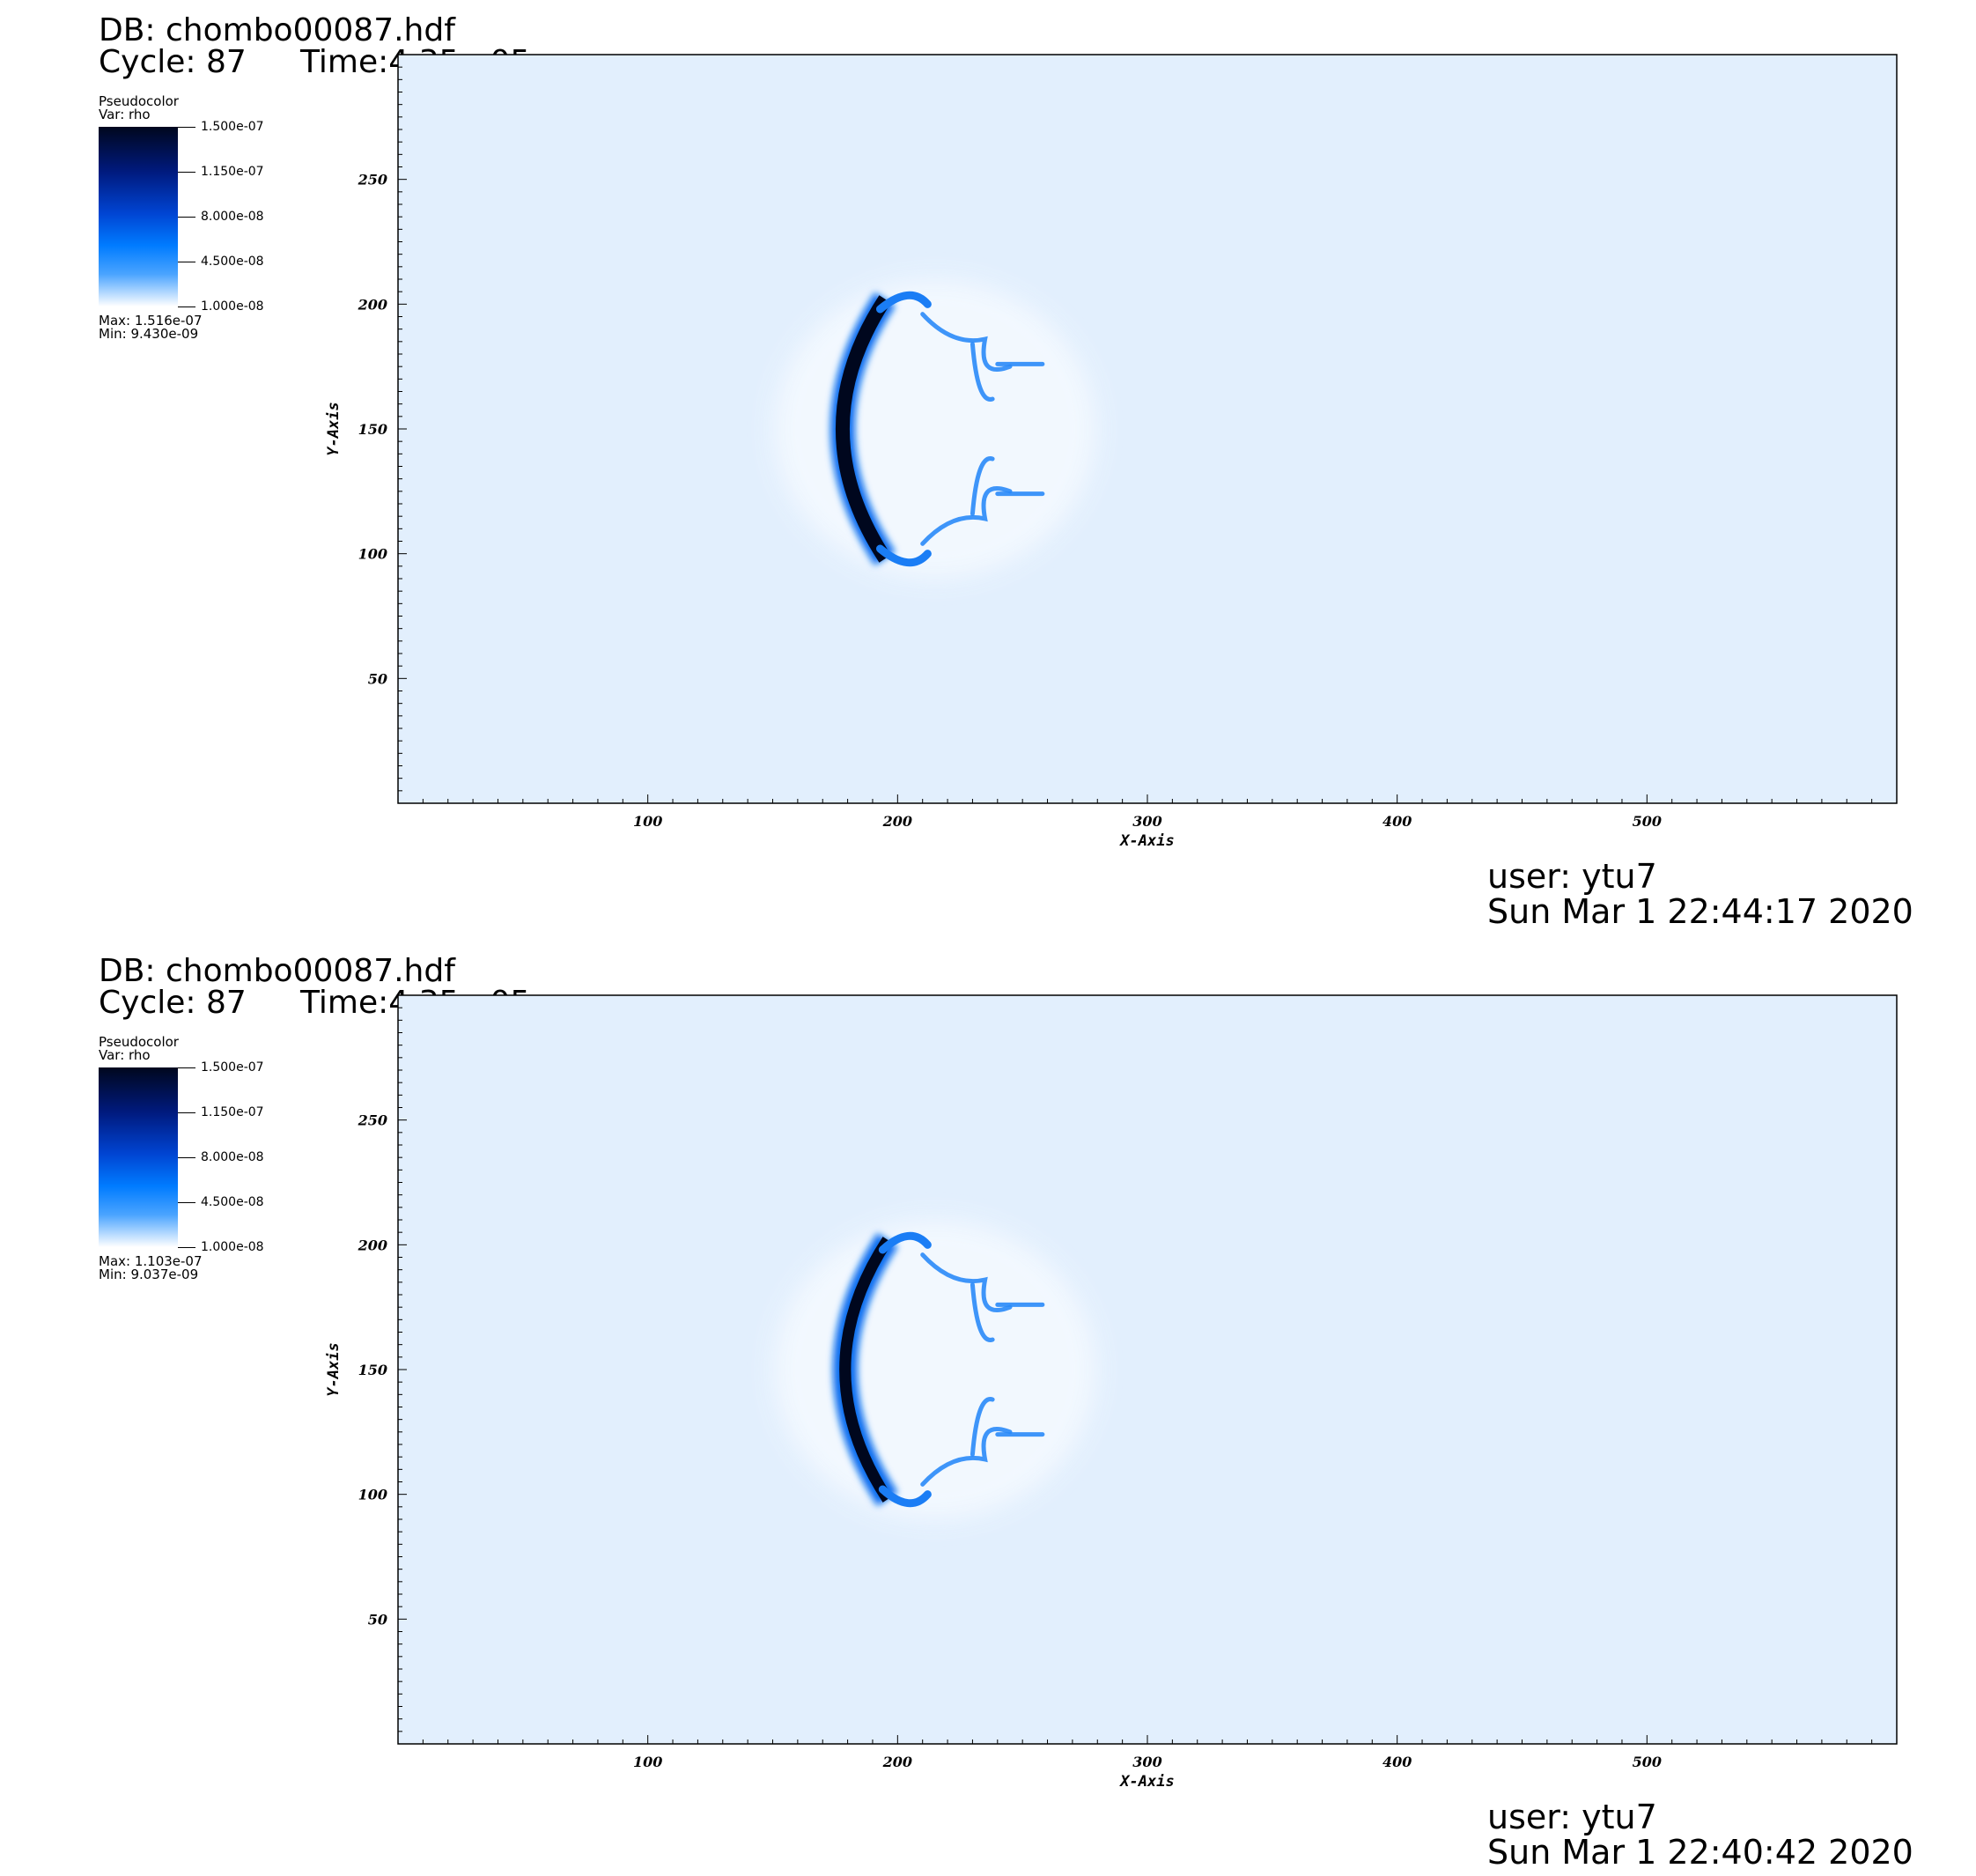 The width and height of the screenshot is (1976, 1876). I want to click on legend-min: Min: 9.430e-09, so click(149, 334).